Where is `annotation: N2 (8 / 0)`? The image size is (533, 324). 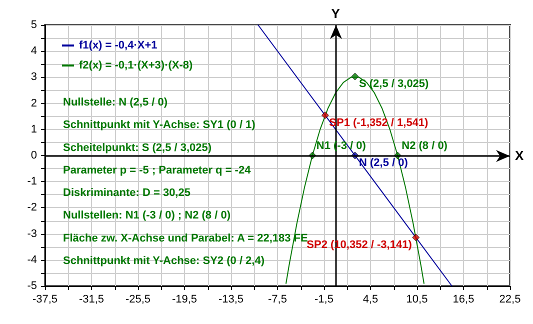 annotation: N2 (8 / 0) is located at coordinates (425, 146).